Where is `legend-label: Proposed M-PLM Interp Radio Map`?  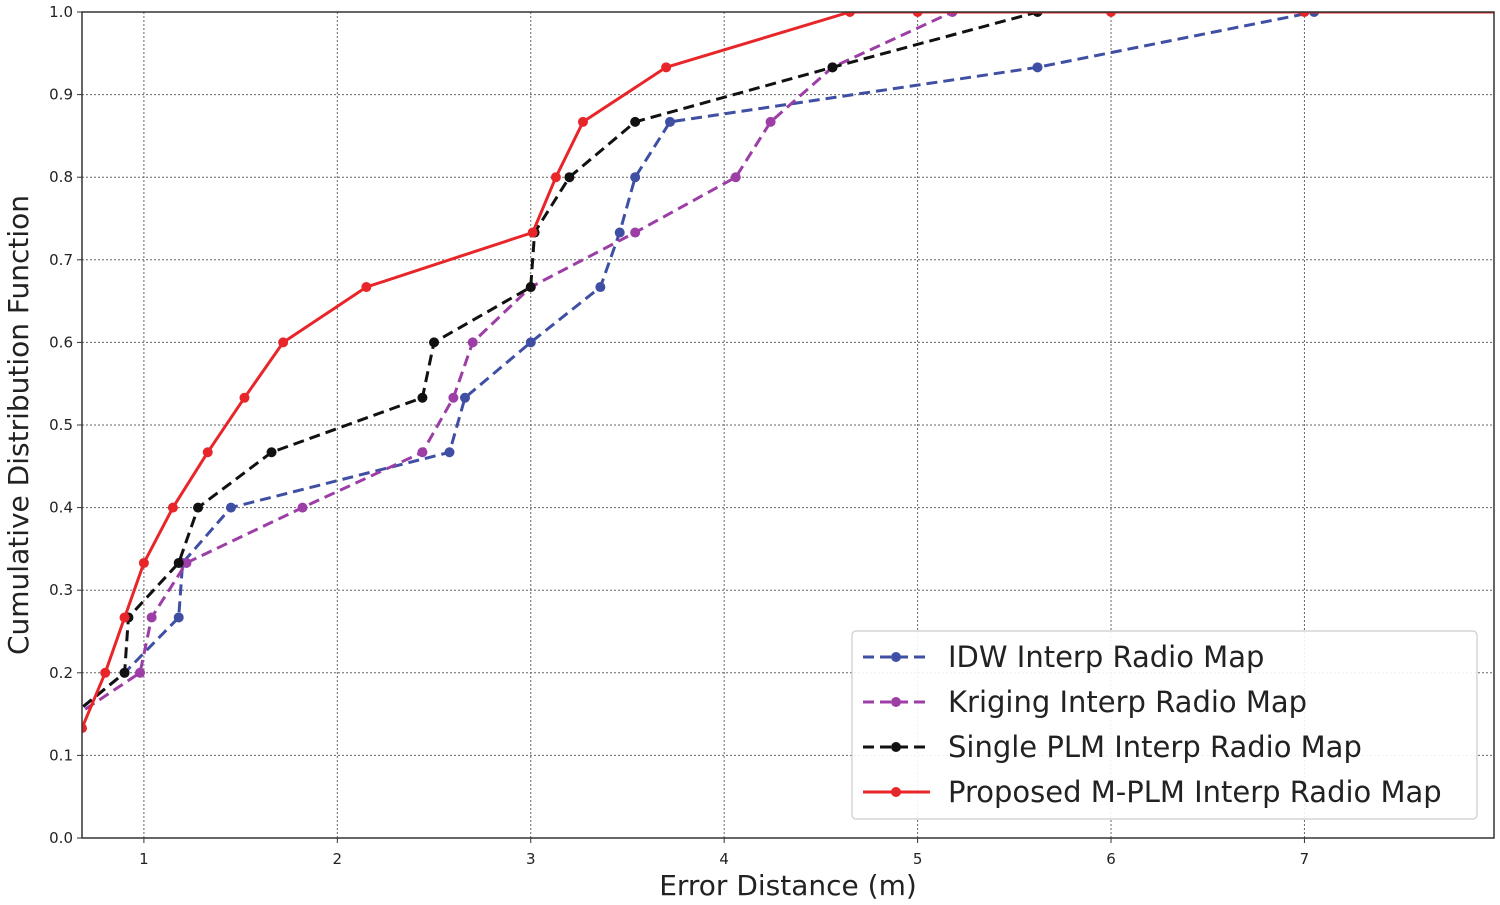 legend-label: Proposed M-PLM Interp Radio Map is located at coordinates (1195, 792).